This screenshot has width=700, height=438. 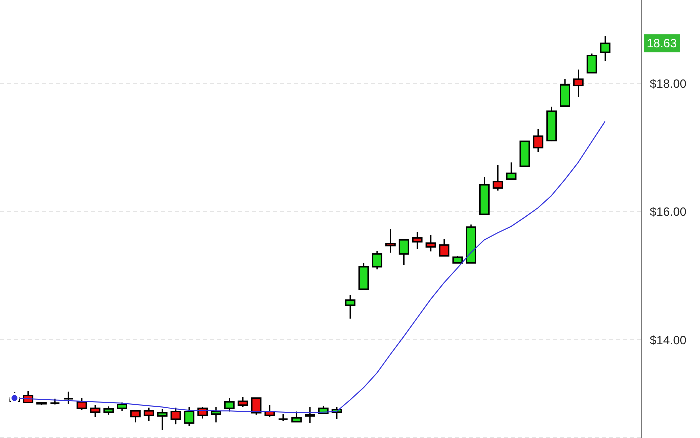 What do you see at coordinates (662, 43) in the screenshot?
I see `text: 18.63` at bounding box center [662, 43].